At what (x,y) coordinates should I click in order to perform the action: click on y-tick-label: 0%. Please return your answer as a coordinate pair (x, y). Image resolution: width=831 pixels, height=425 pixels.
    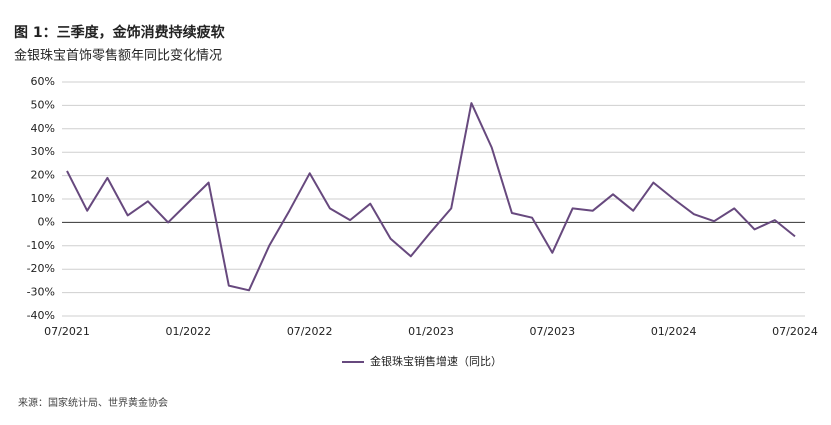
    Looking at the image, I should click on (46, 221).